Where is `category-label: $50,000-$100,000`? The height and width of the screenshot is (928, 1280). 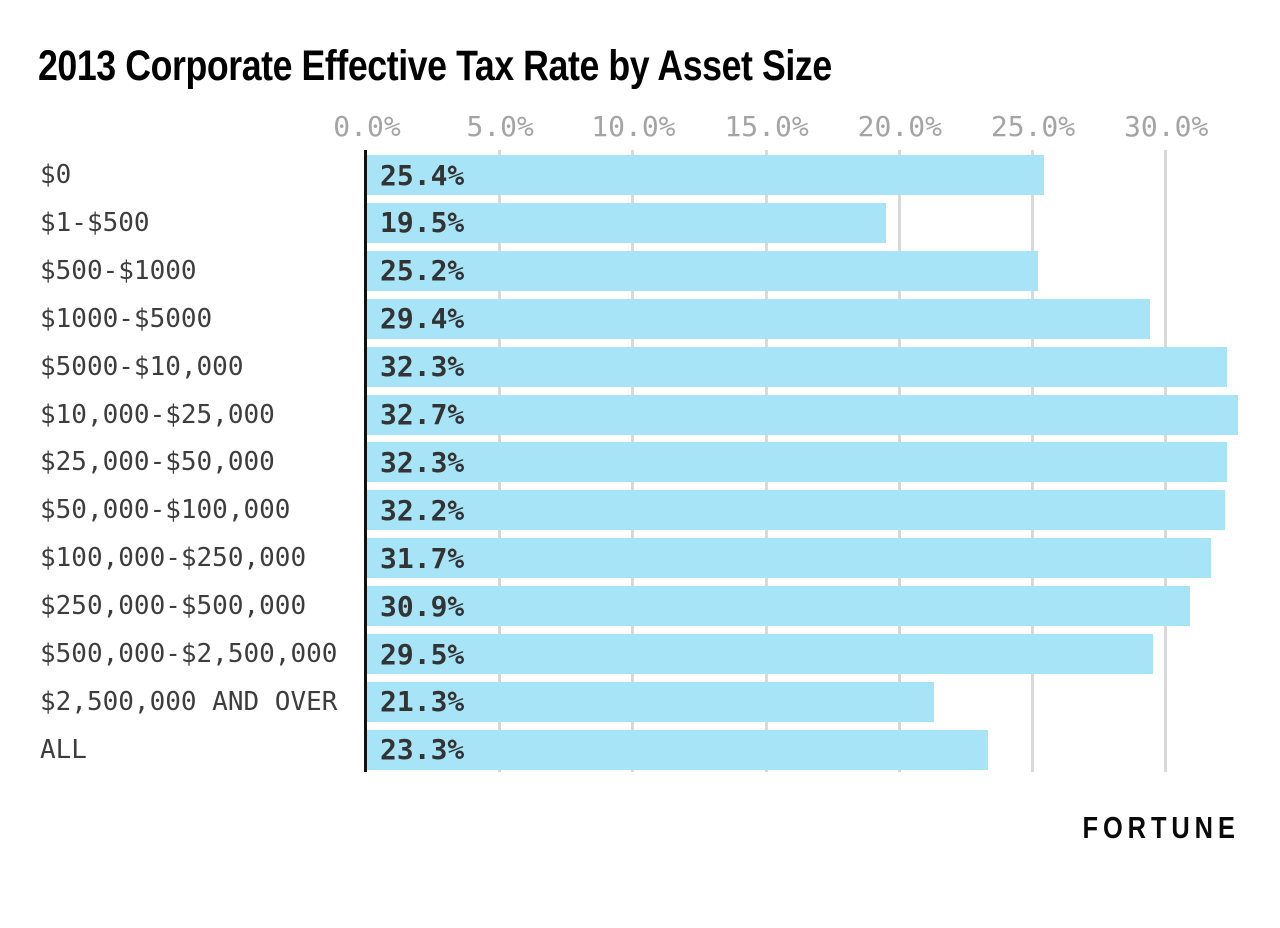 category-label: $50,000-$100,000 is located at coordinates (165, 510).